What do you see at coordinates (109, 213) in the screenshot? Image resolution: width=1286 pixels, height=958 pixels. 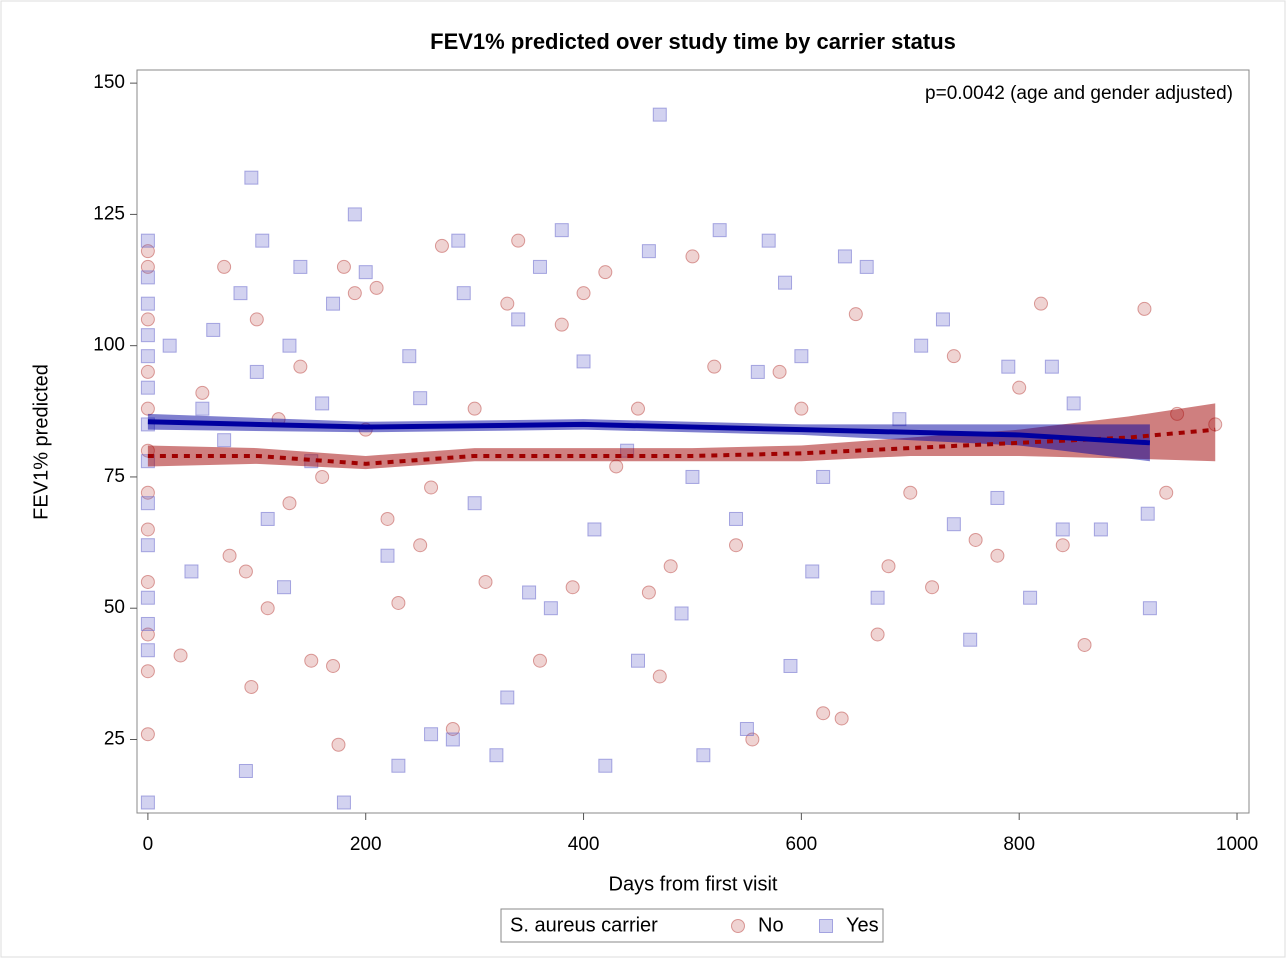 I see `y-tick-label: 125` at bounding box center [109, 213].